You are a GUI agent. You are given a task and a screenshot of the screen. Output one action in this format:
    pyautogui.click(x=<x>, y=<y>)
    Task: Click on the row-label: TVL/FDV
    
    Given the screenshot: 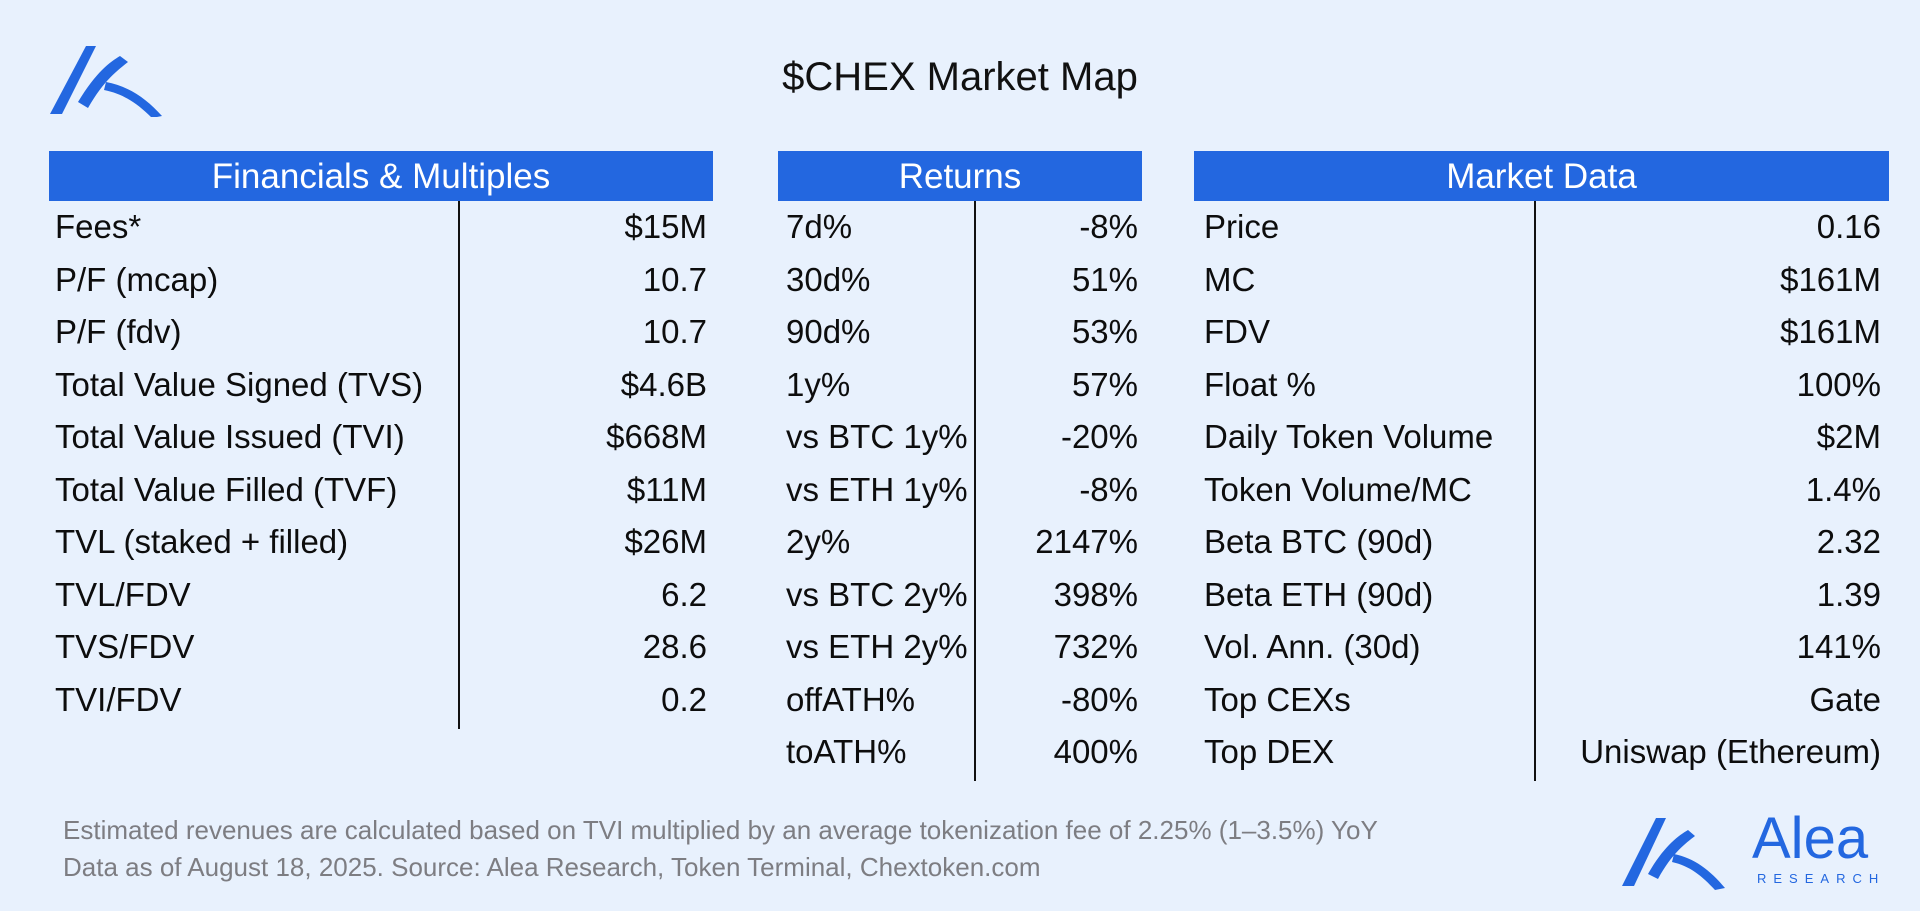 What is the action you would take?
    pyautogui.click(x=123, y=594)
    